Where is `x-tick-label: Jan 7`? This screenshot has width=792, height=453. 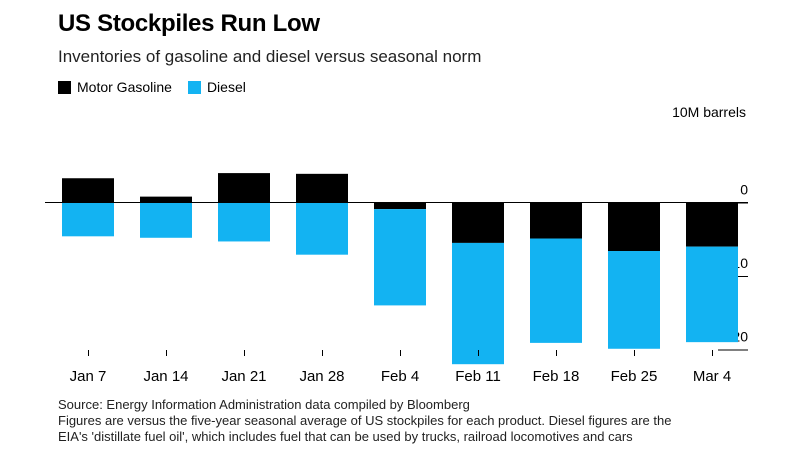
x-tick-label: Jan 7 is located at coordinates (88, 376).